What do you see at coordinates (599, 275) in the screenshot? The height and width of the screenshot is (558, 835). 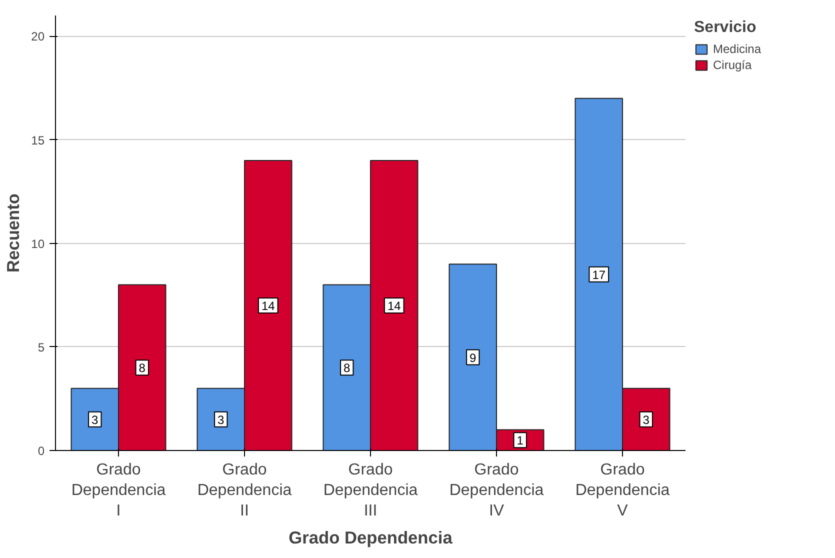 I see `data-label: 17` at bounding box center [599, 275].